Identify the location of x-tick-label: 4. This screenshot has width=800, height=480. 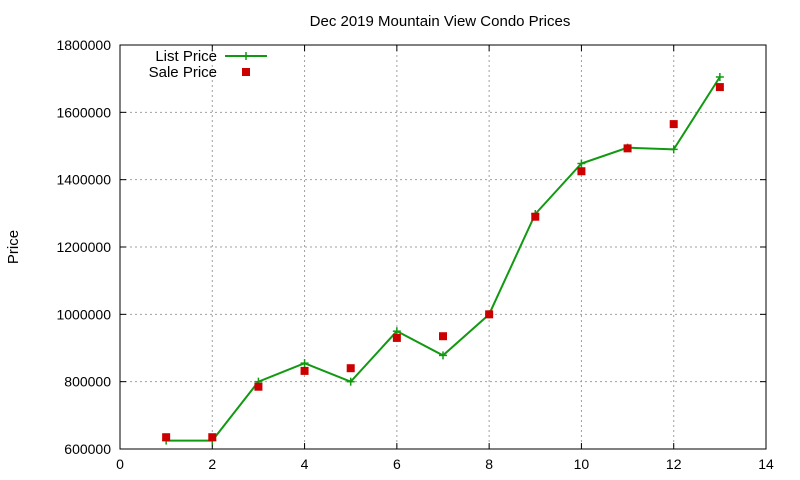
(305, 464).